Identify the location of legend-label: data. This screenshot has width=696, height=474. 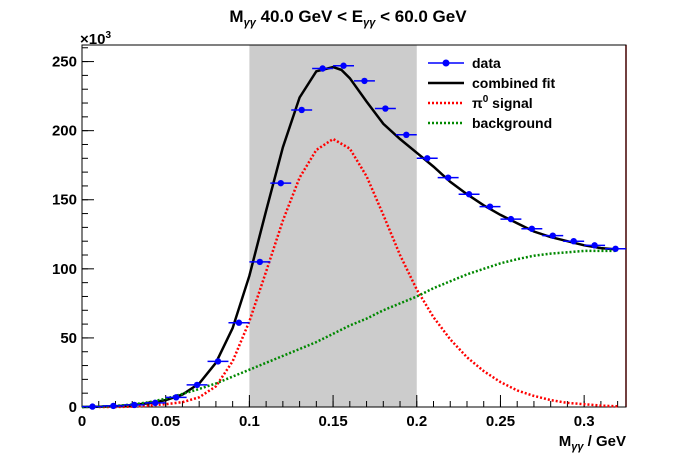
(486, 63).